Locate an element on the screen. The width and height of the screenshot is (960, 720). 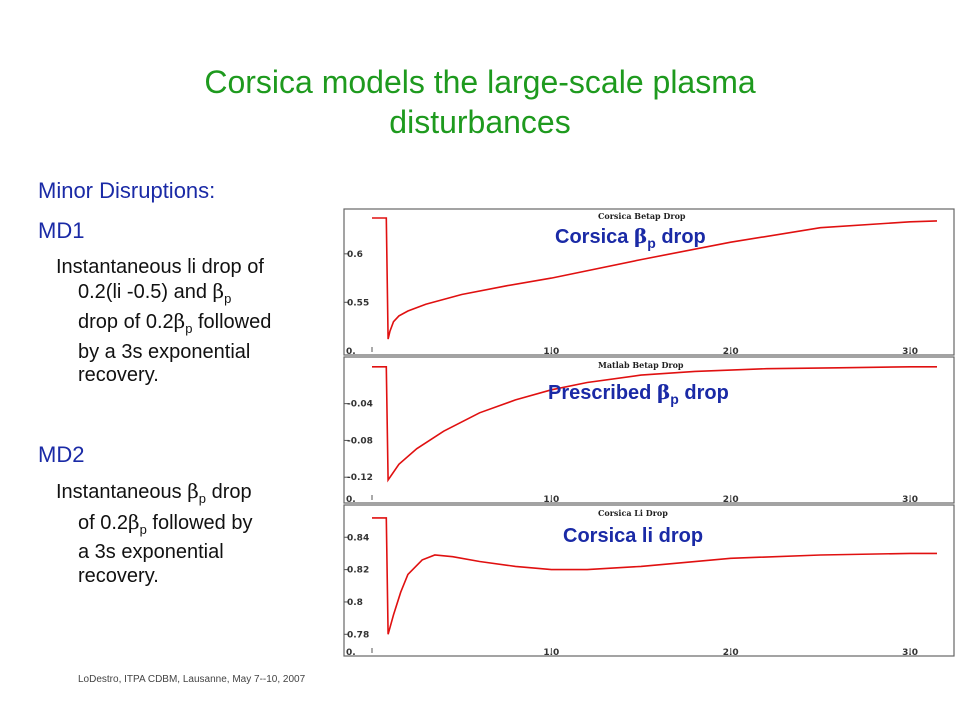
y-tick-label: 0.82 is located at coordinates (358, 571).